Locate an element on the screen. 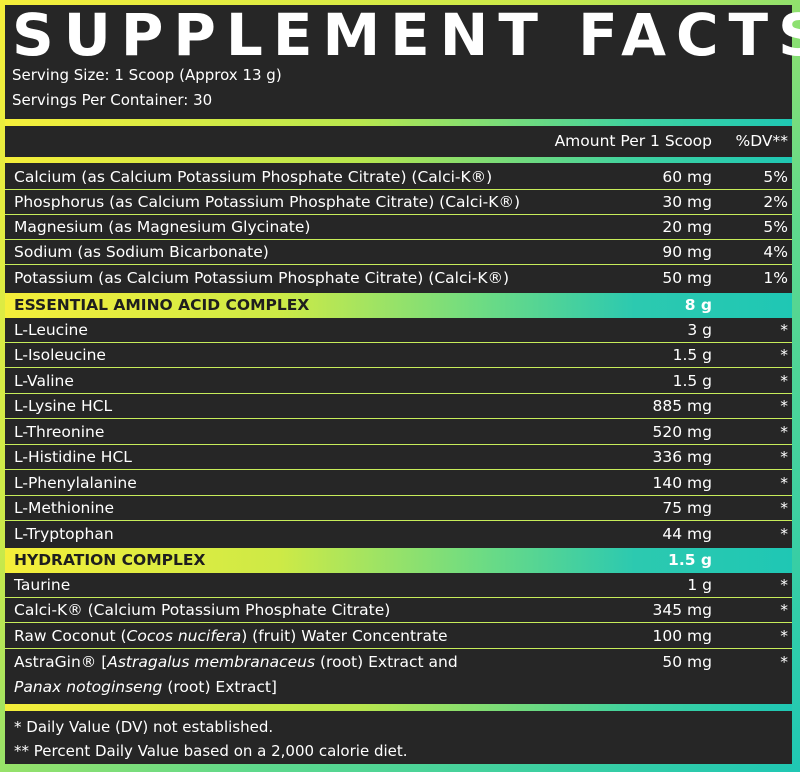 This screenshot has width=800, height=772. coconut-text: Raw Coconut ( is located at coordinates (70, 636).